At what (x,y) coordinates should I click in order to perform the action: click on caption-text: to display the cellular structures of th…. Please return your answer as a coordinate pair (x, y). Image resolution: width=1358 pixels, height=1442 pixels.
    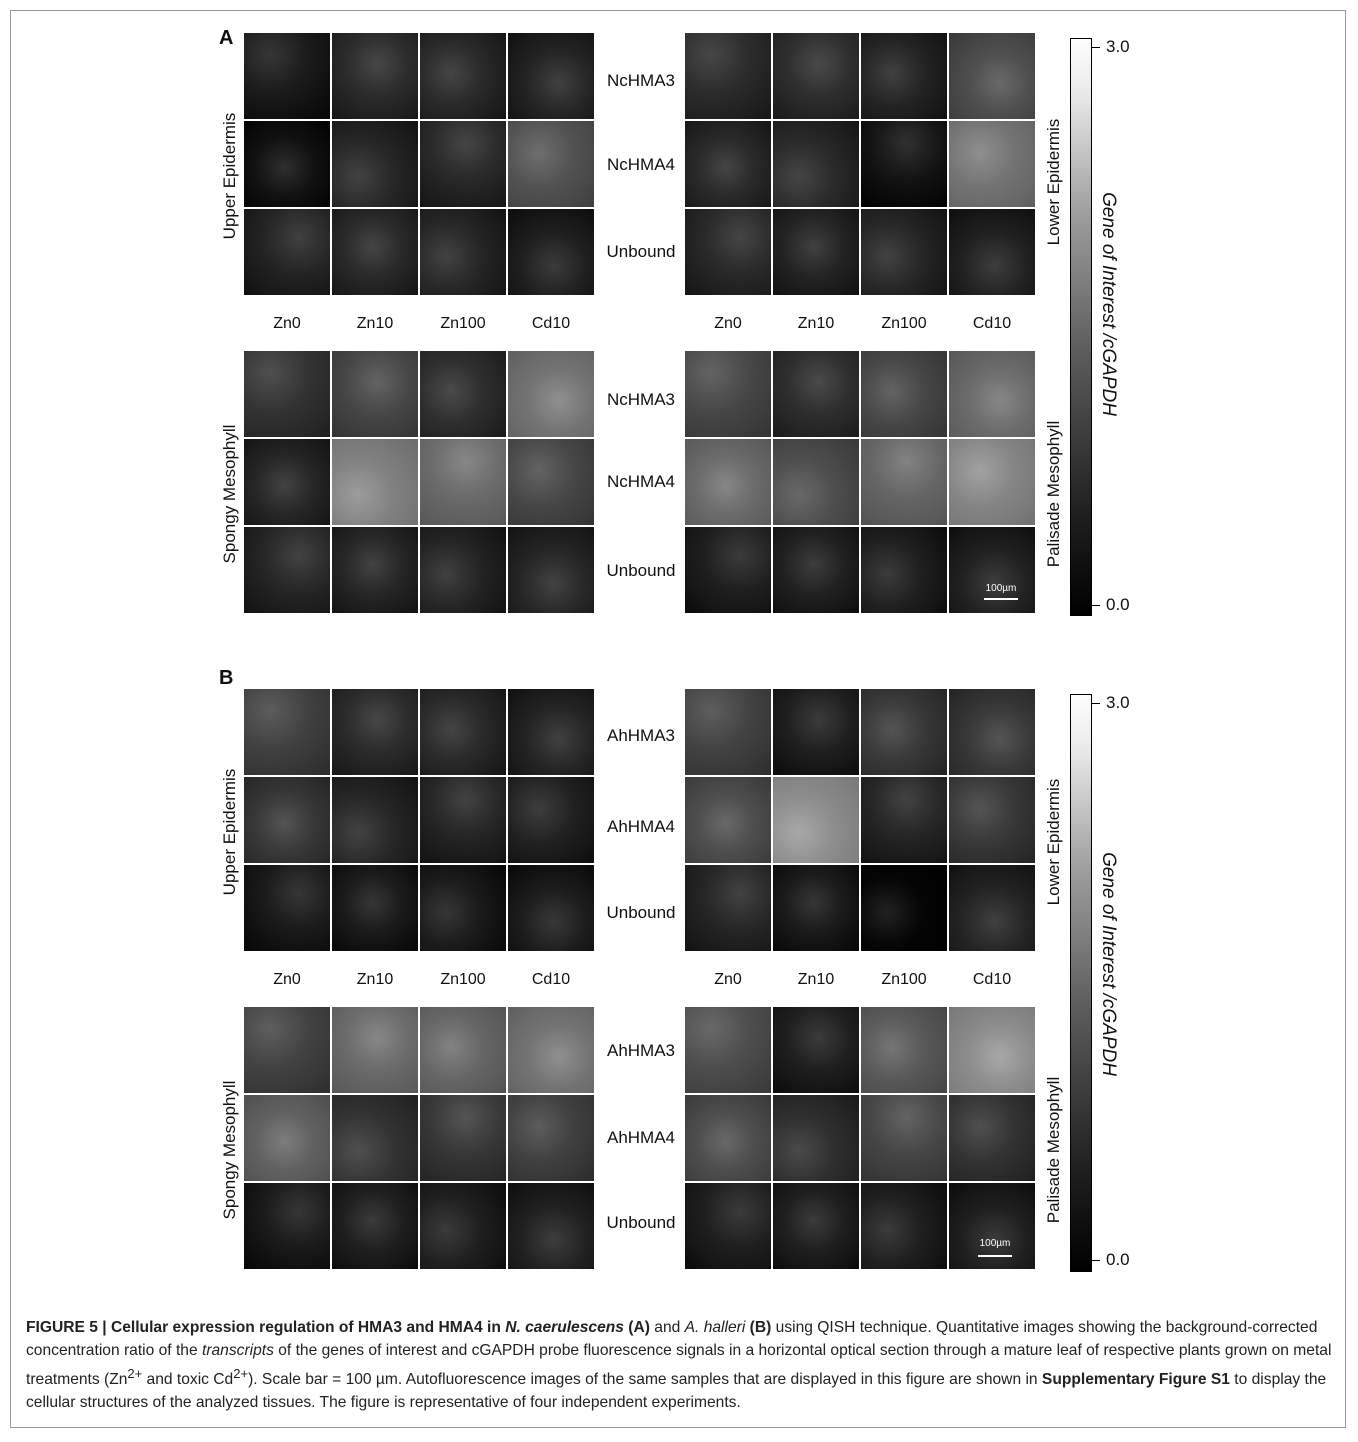
    Looking at the image, I should click on (676, 1391).